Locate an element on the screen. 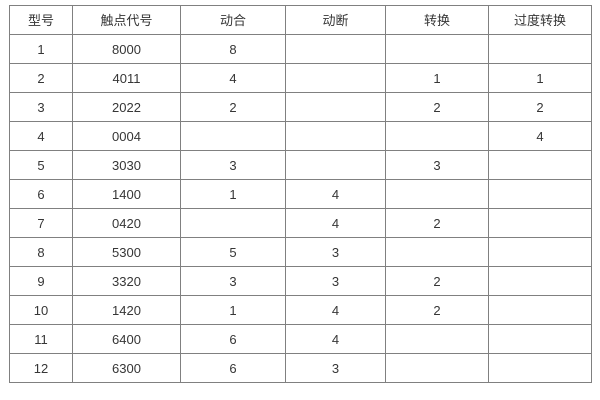 Image resolution: width=600 pixels, height=400 pixels. header-row: 型号 触点代号 动合 动断 转换 过度转换 is located at coordinates (300, 20).